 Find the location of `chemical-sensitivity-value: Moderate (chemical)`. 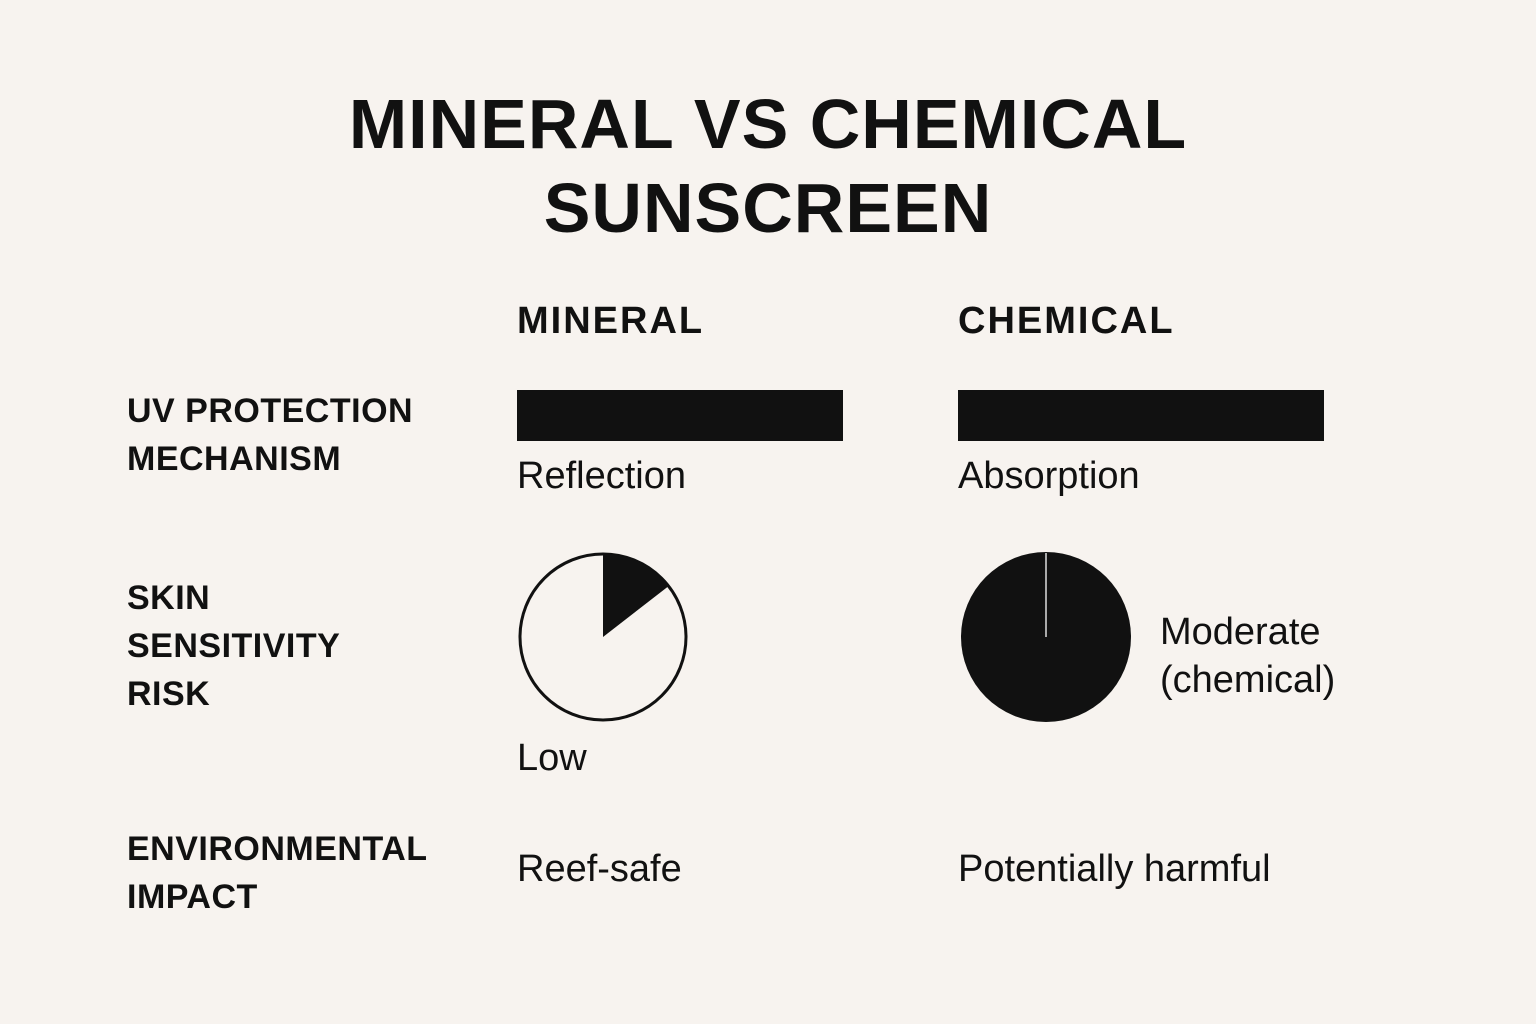

chemical-sensitivity-value: Moderate (chemical) is located at coordinates (1247, 656).